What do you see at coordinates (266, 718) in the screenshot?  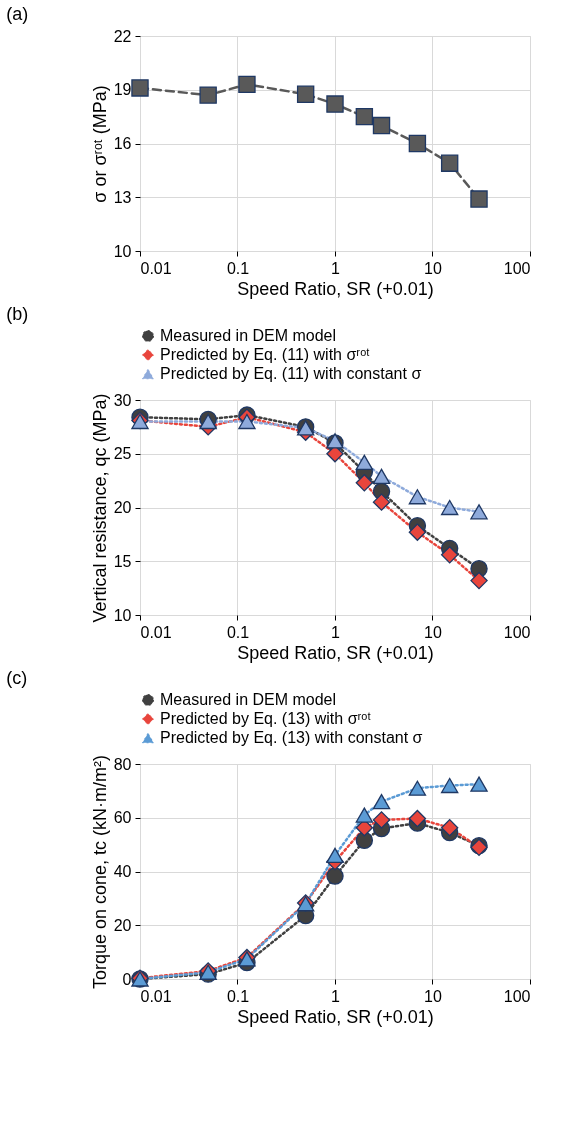 I see `legend-label: Predicted by Eq. (13) with σʳᵒᵗ` at bounding box center [266, 718].